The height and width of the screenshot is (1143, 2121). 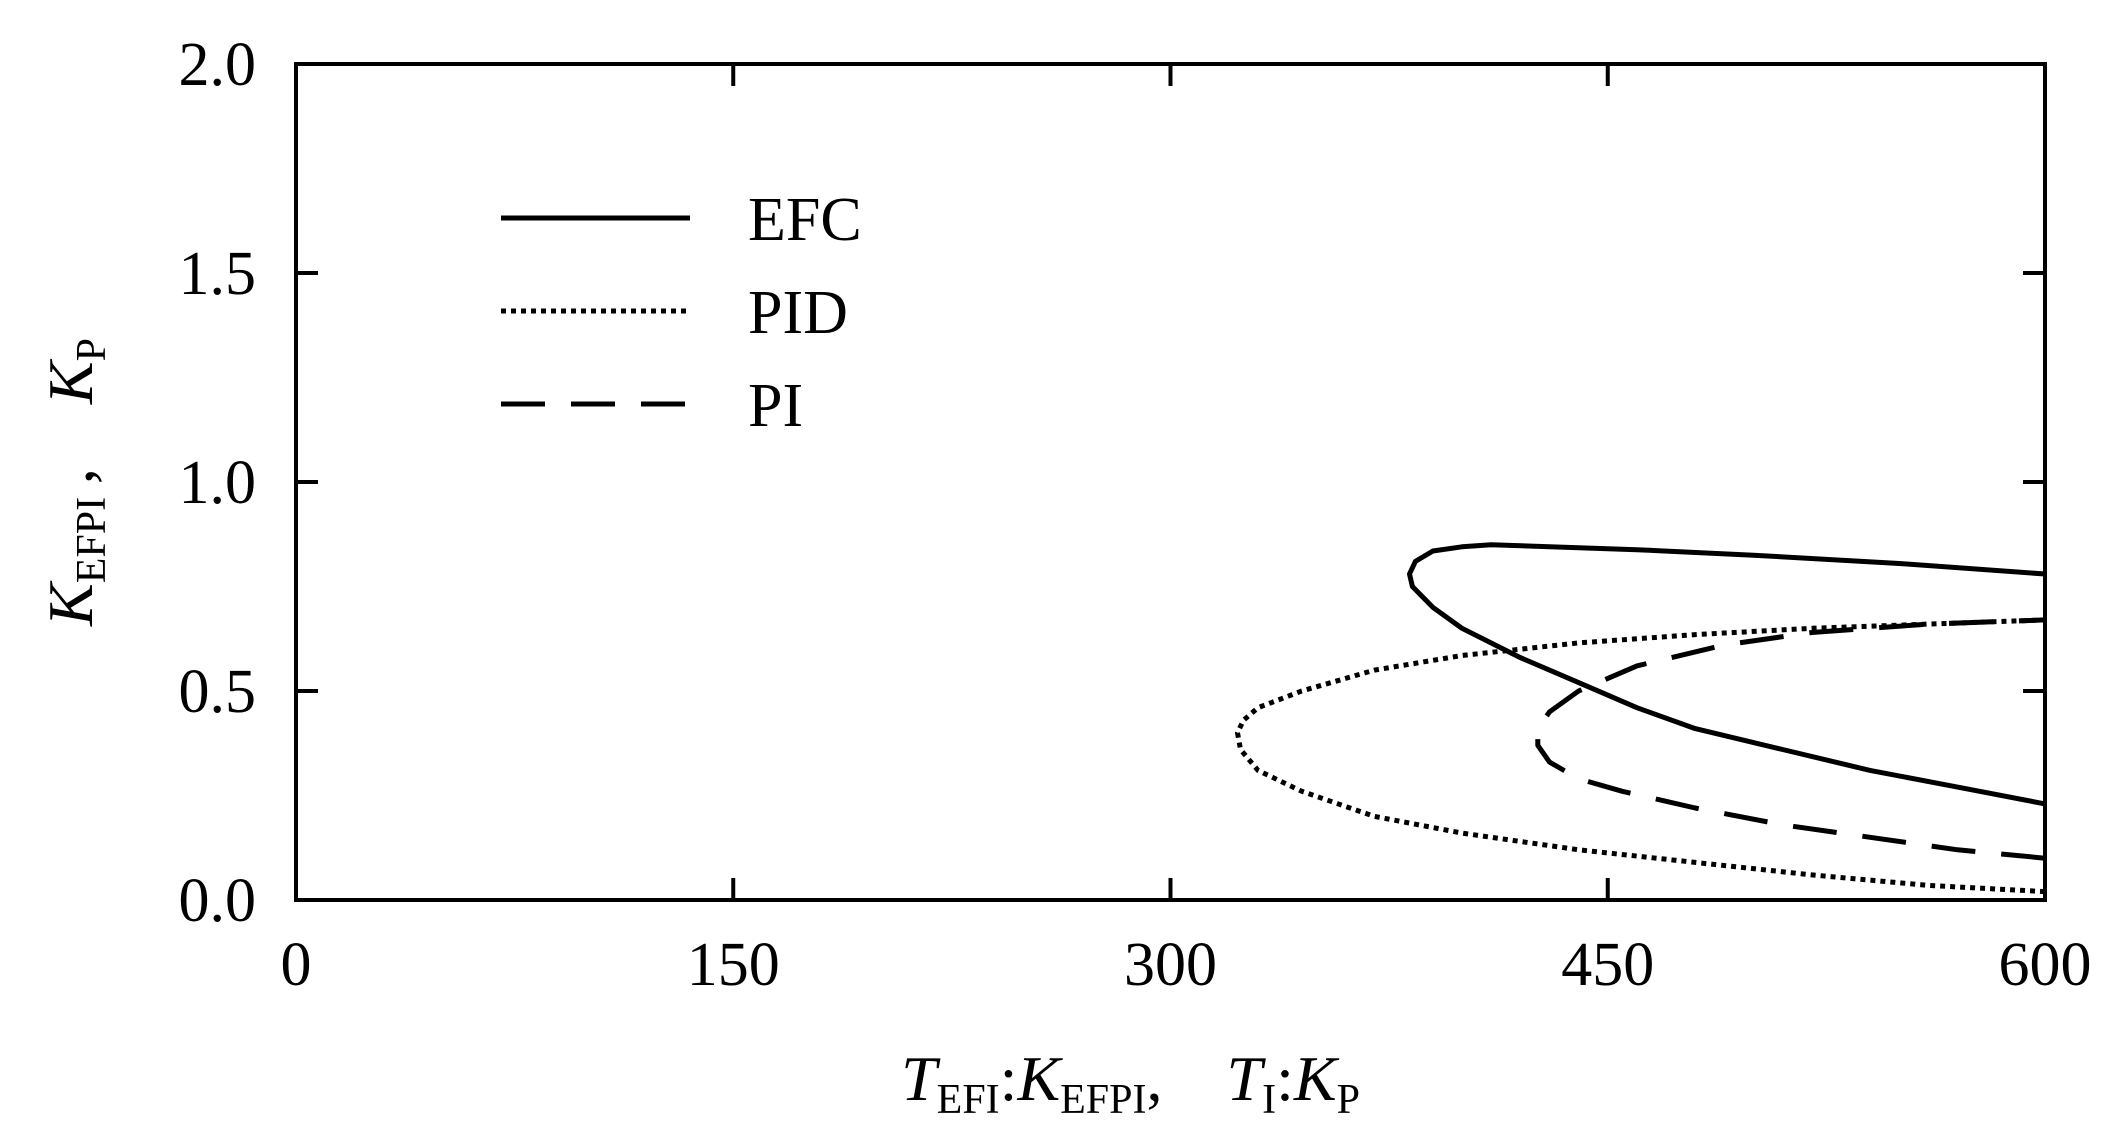 What do you see at coordinates (1607, 965) in the screenshot?
I see `x-tick-label: 450` at bounding box center [1607, 965].